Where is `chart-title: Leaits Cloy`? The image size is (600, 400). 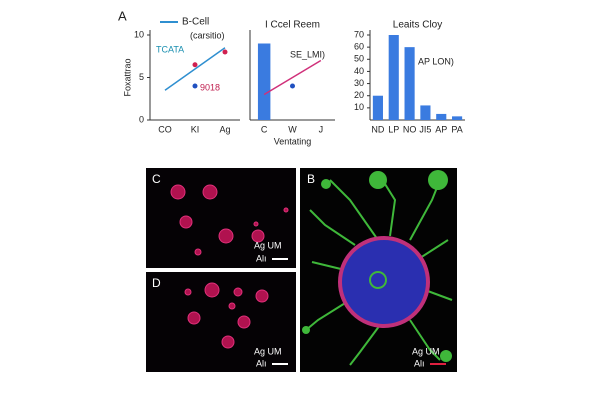 chart-title: Leaits Cloy is located at coordinates (417, 25).